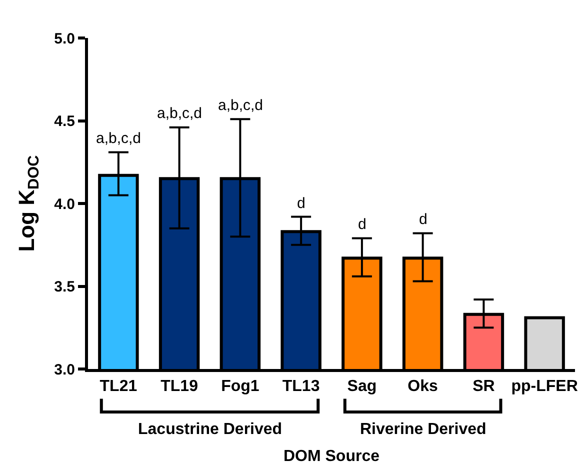 The width and height of the screenshot is (581, 465). I want to click on y-tick-label: 4.0, so click(64, 204).